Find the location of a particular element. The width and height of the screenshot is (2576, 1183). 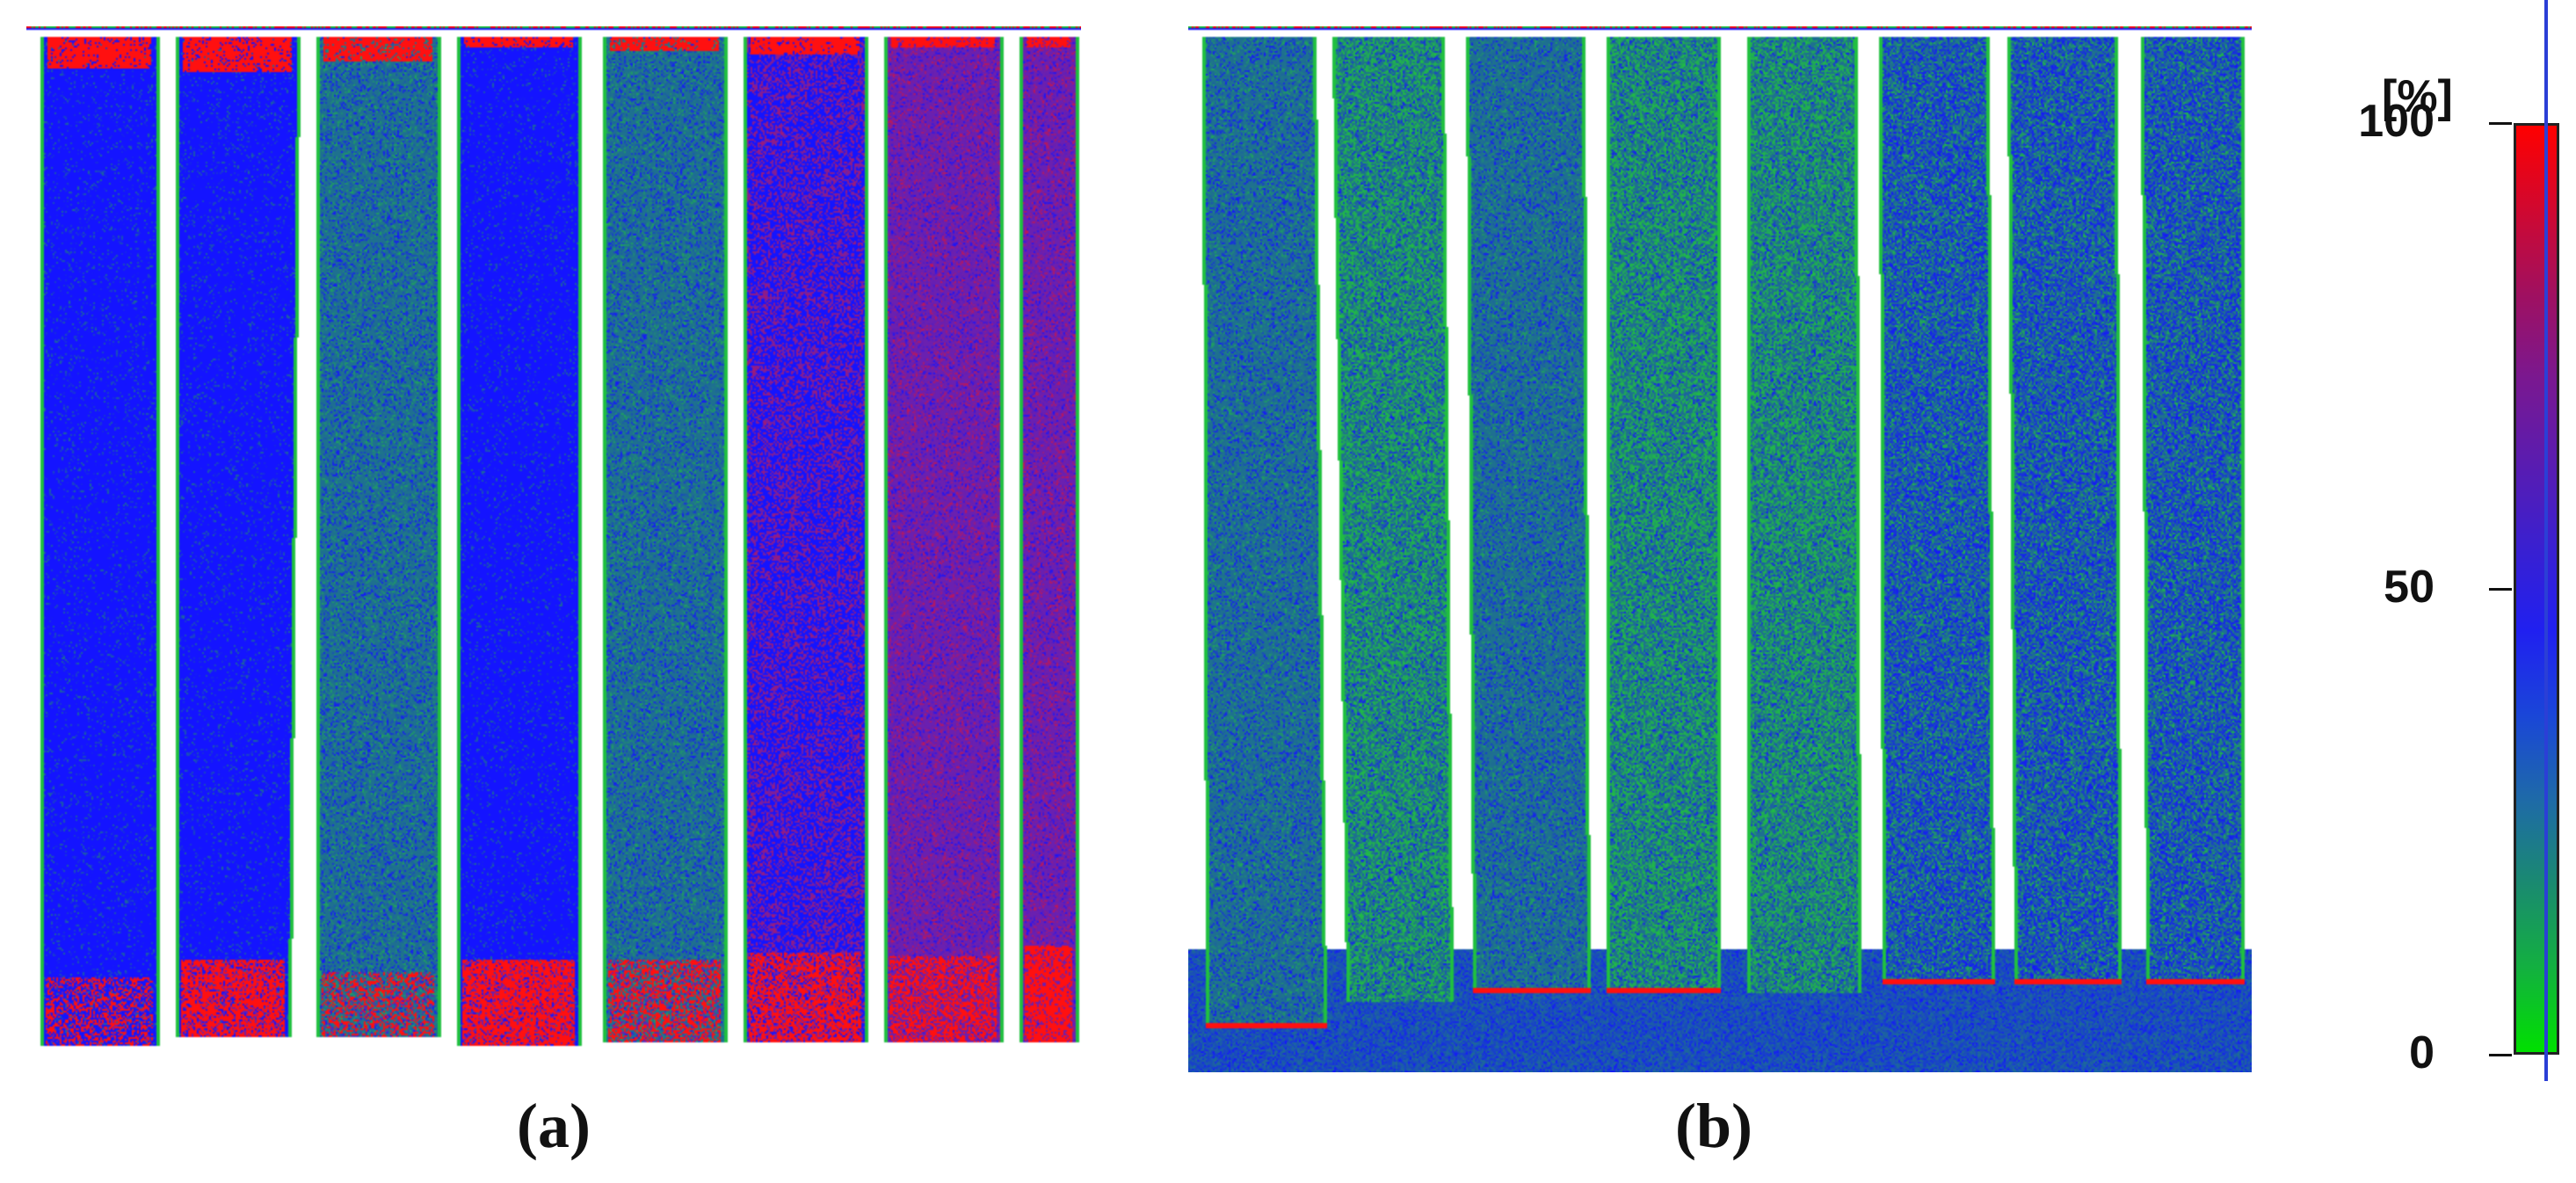

colorbar-tick-label-50: 50 is located at coordinates (2409, 587).